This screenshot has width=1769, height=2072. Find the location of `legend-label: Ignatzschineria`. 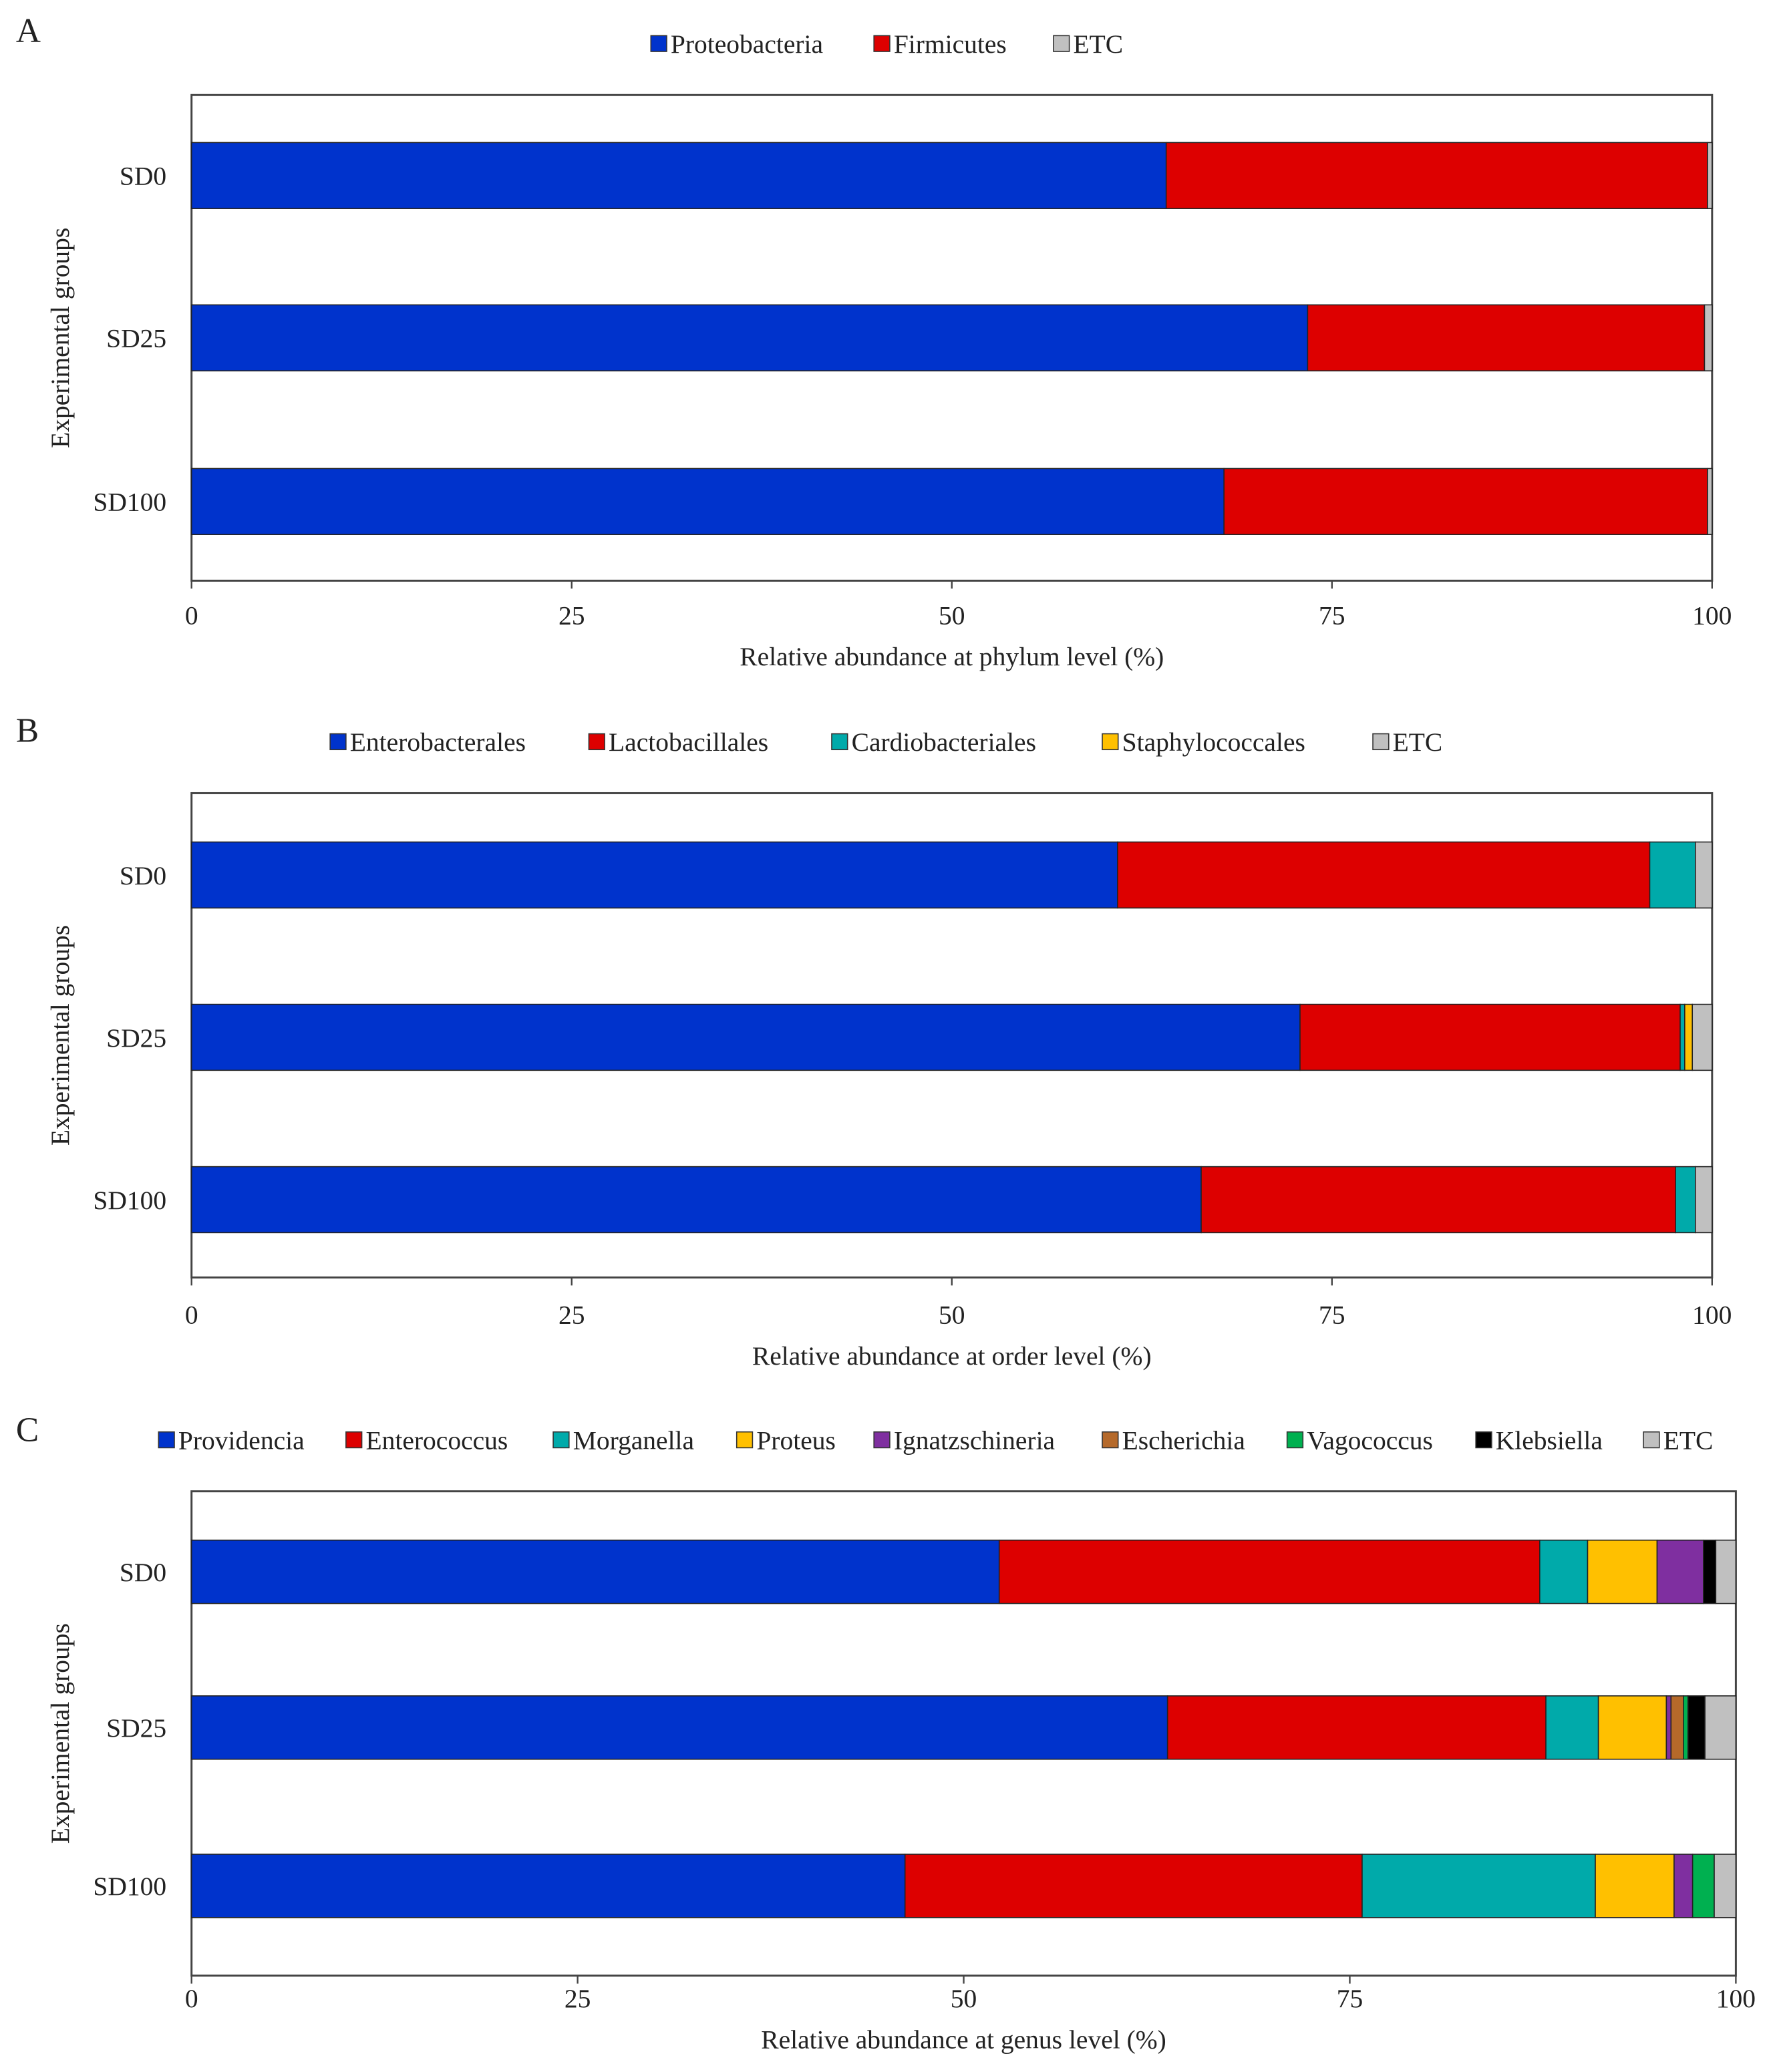

legend-label: Ignatzschineria is located at coordinates (974, 1440).